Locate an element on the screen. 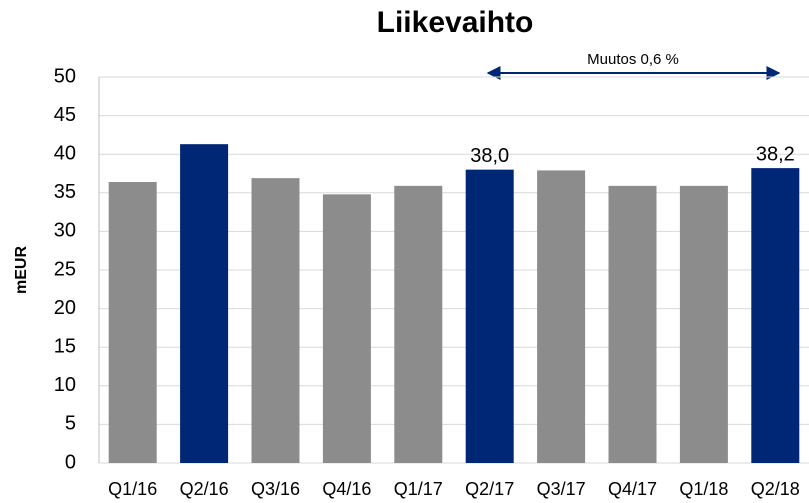 The image size is (809, 503). annotation: Muutos 0,6 % is located at coordinates (633, 59).